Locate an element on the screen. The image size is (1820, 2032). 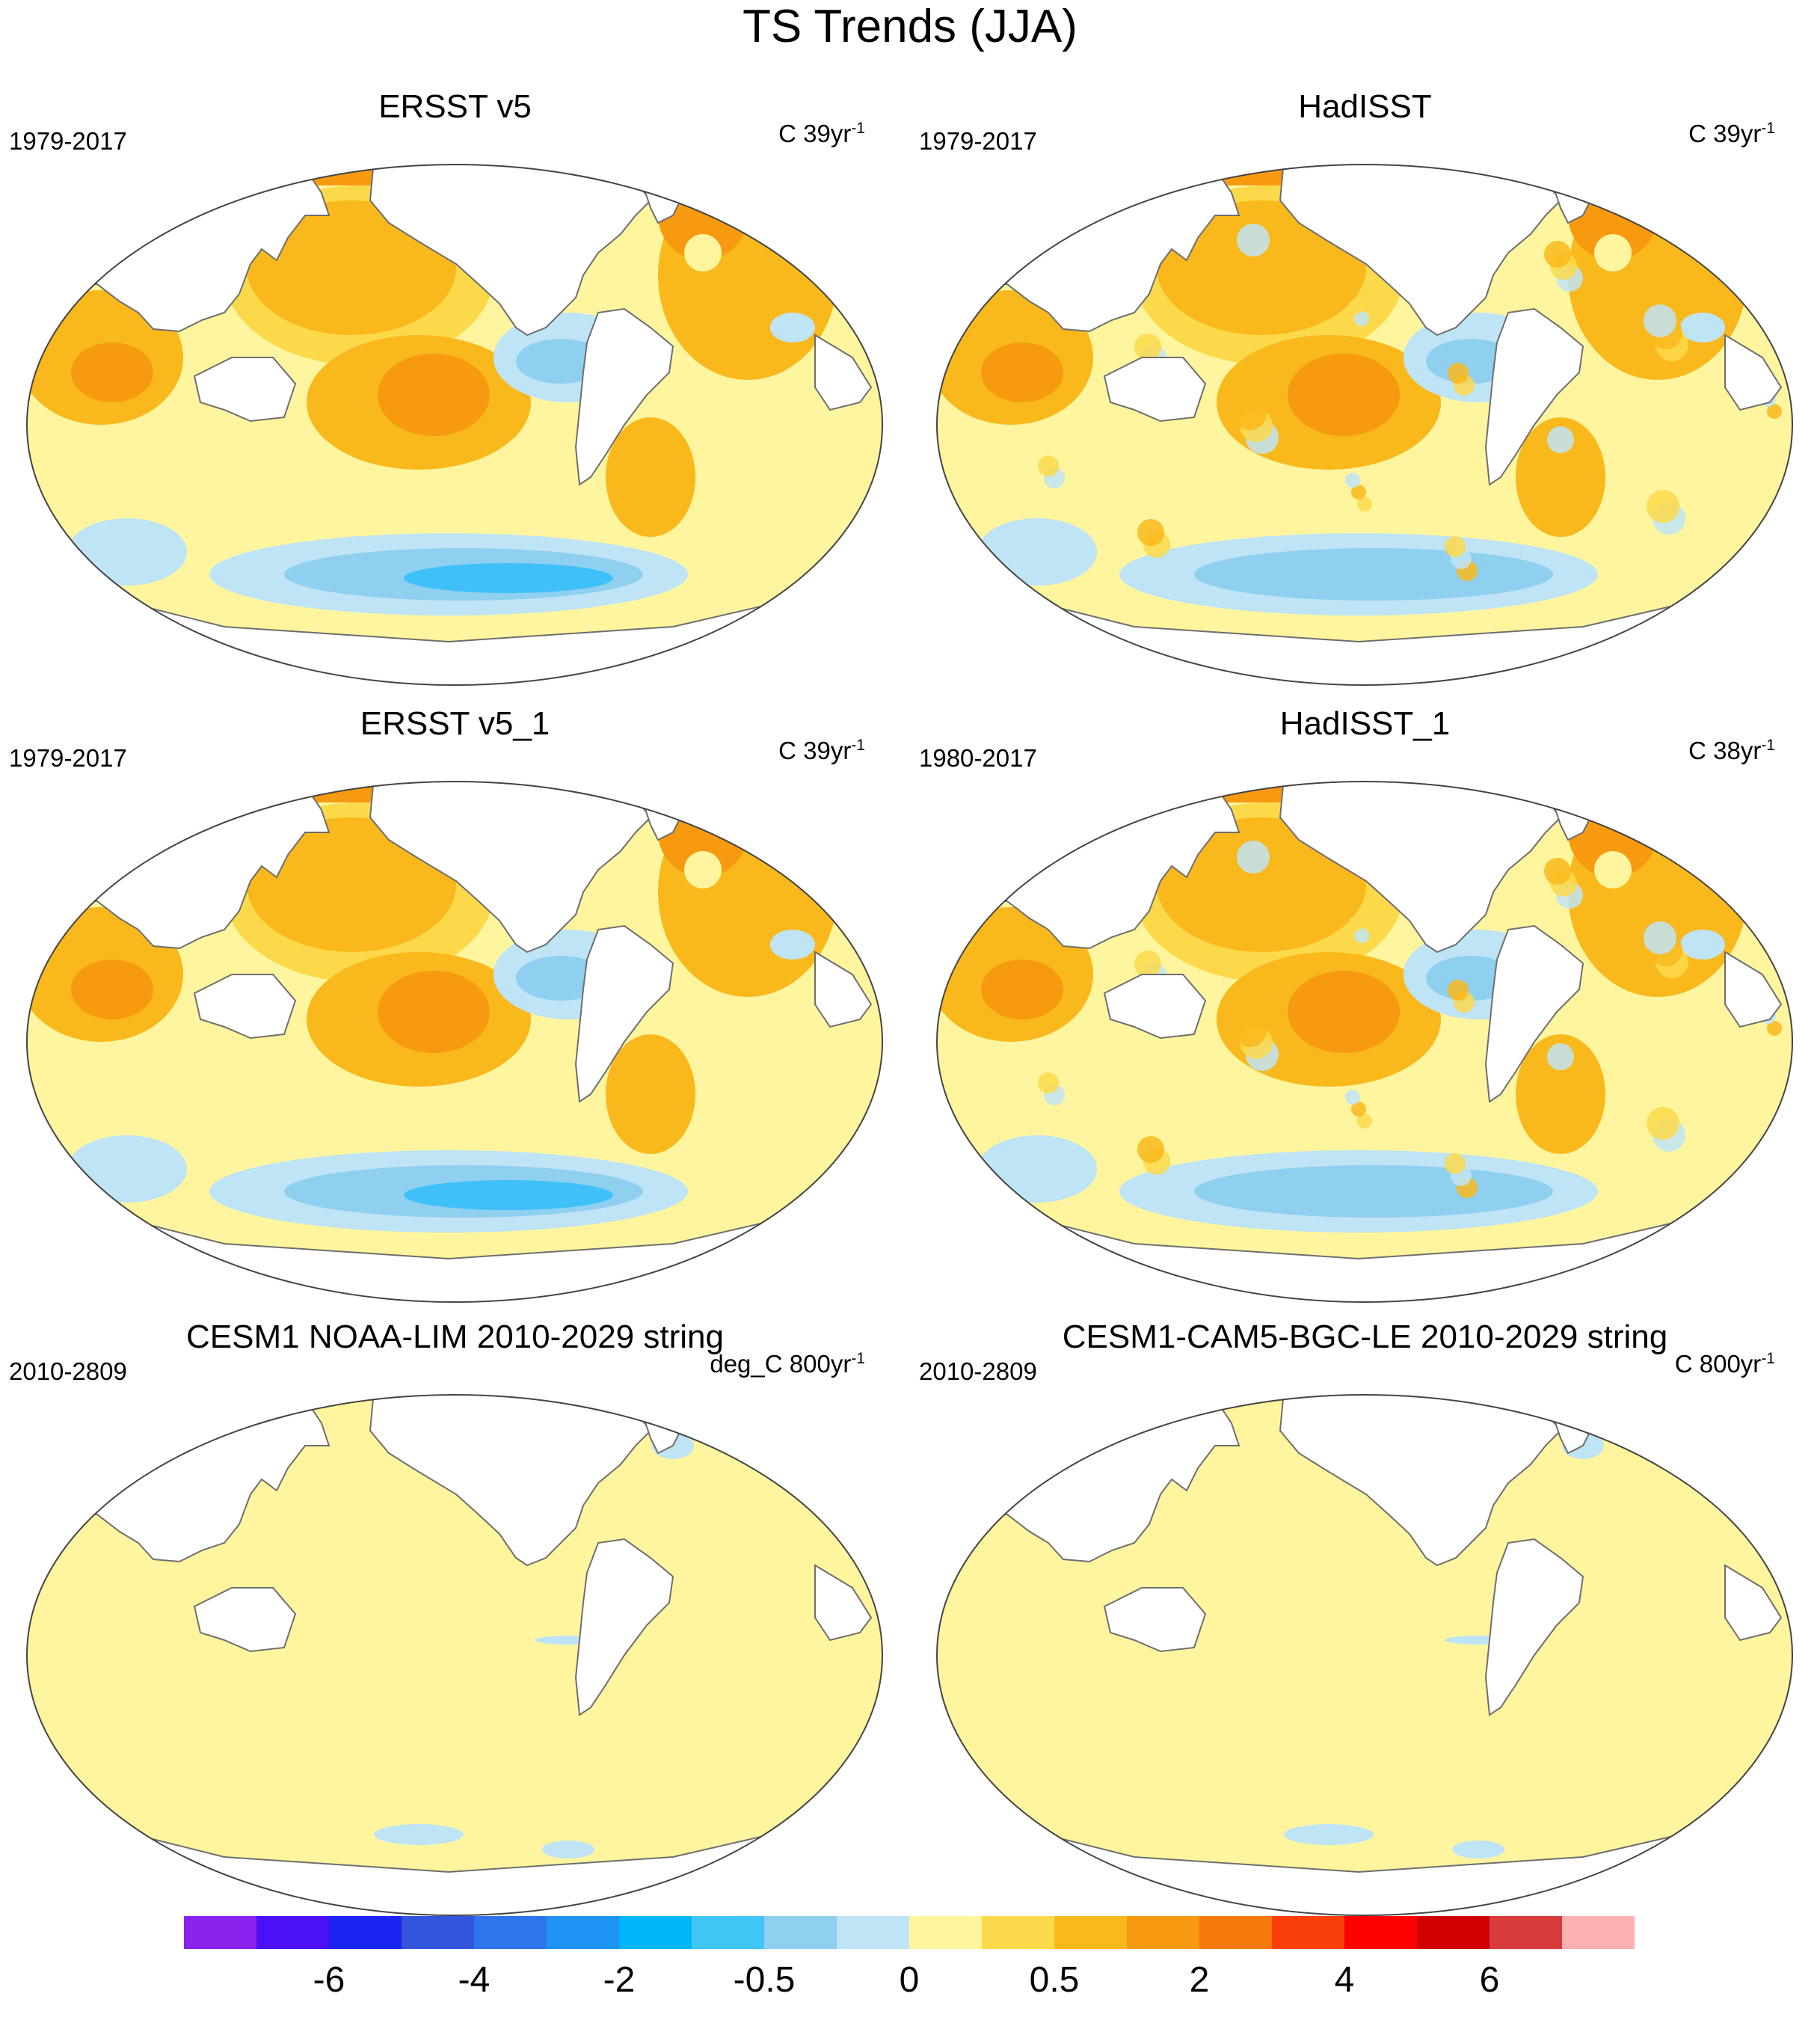
figure-title: TS Trends (JJA) is located at coordinates (910, 26).